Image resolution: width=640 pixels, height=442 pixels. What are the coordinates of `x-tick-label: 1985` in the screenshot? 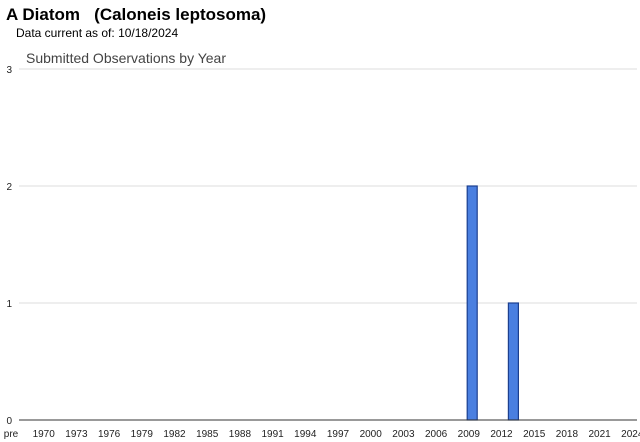 It's located at (207, 434).